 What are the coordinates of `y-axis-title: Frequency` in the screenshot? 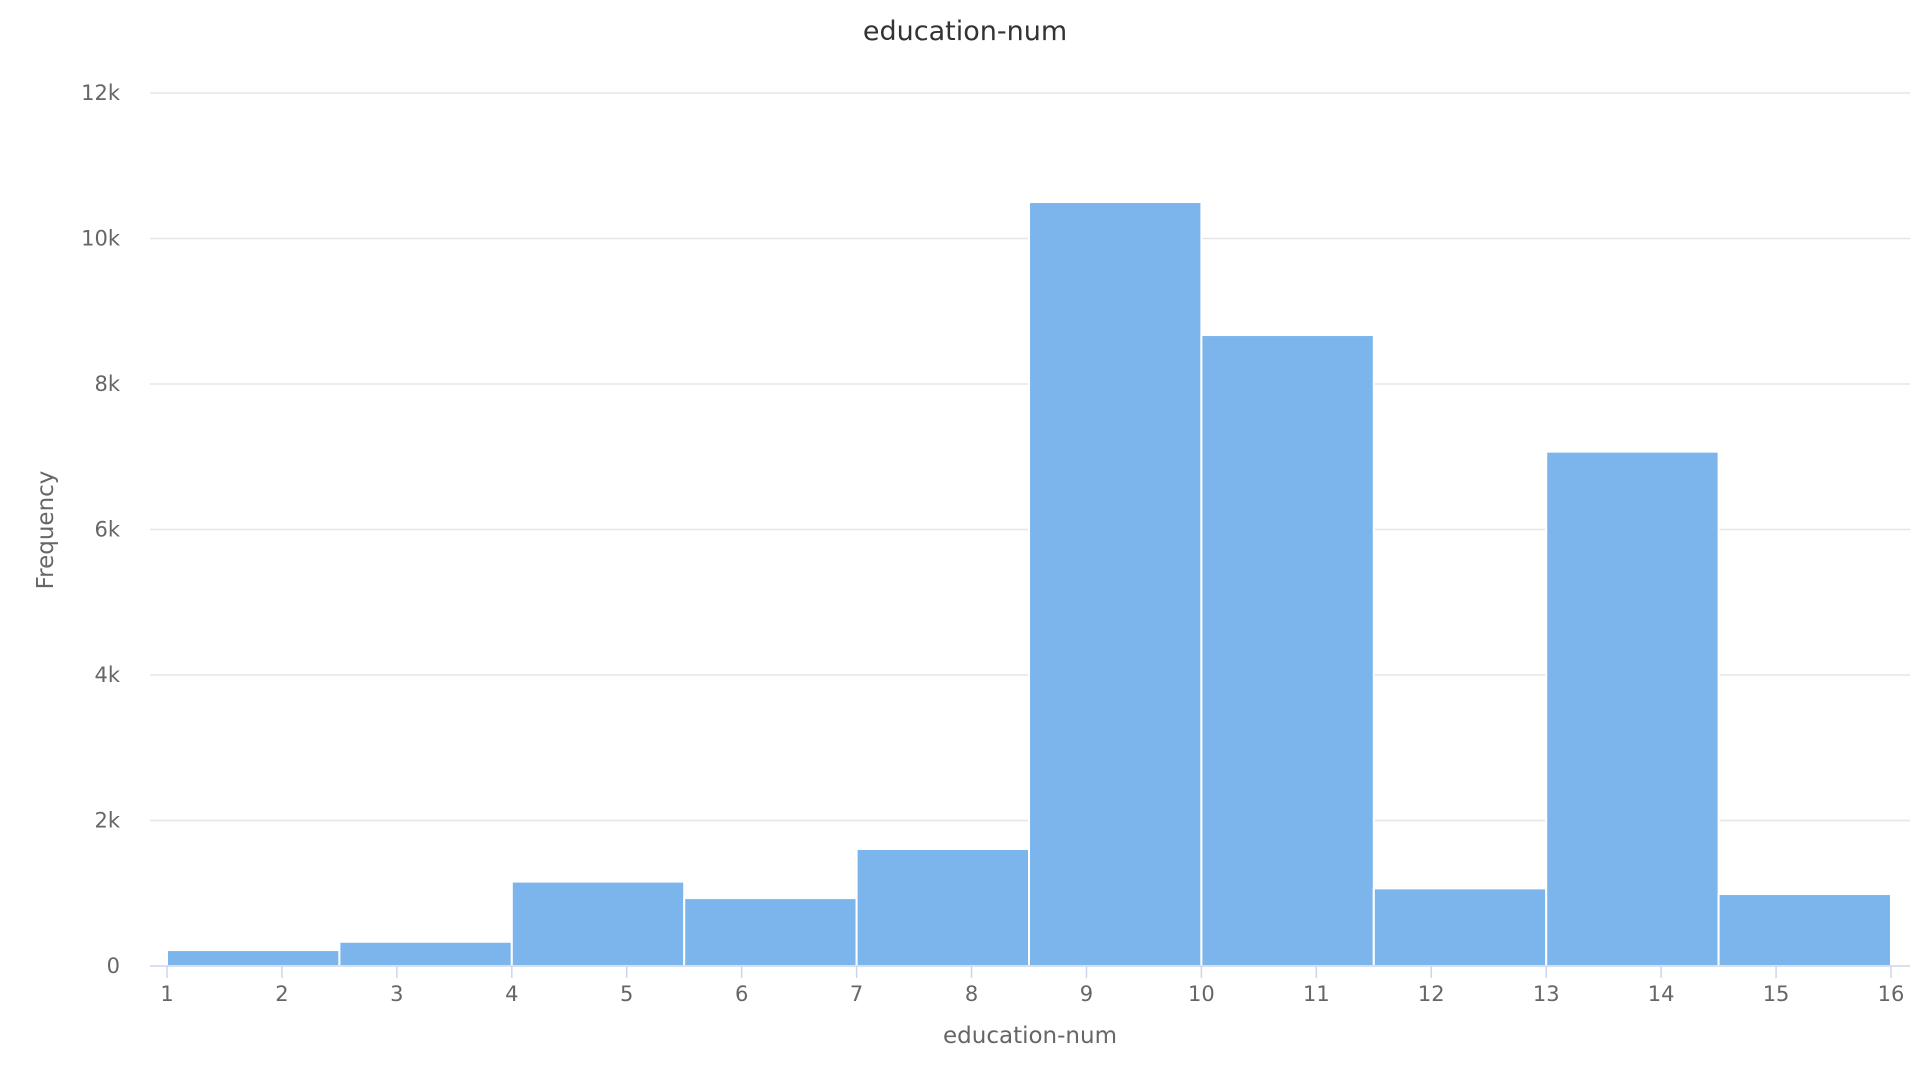 It's located at (46, 530).